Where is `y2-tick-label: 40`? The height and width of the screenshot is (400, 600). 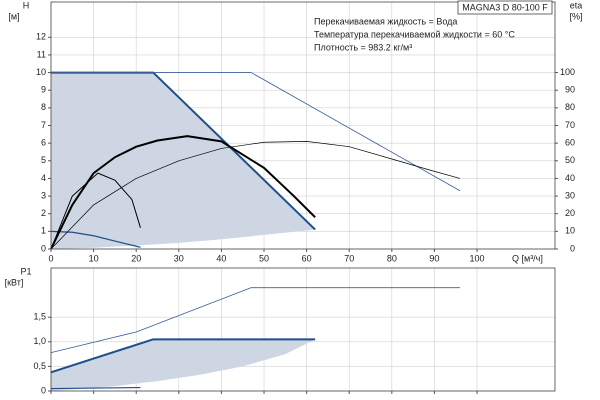 y2-tick-label: 40 is located at coordinates (570, 178).